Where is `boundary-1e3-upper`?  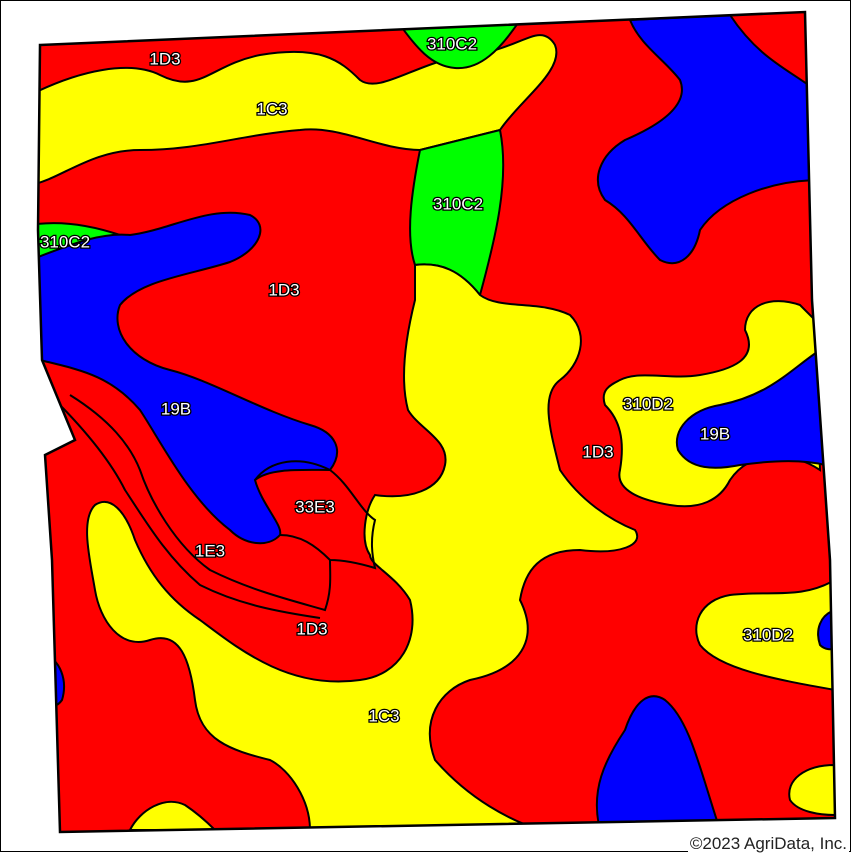 boundary-1e3-upper is located at coordinates (200, 503).